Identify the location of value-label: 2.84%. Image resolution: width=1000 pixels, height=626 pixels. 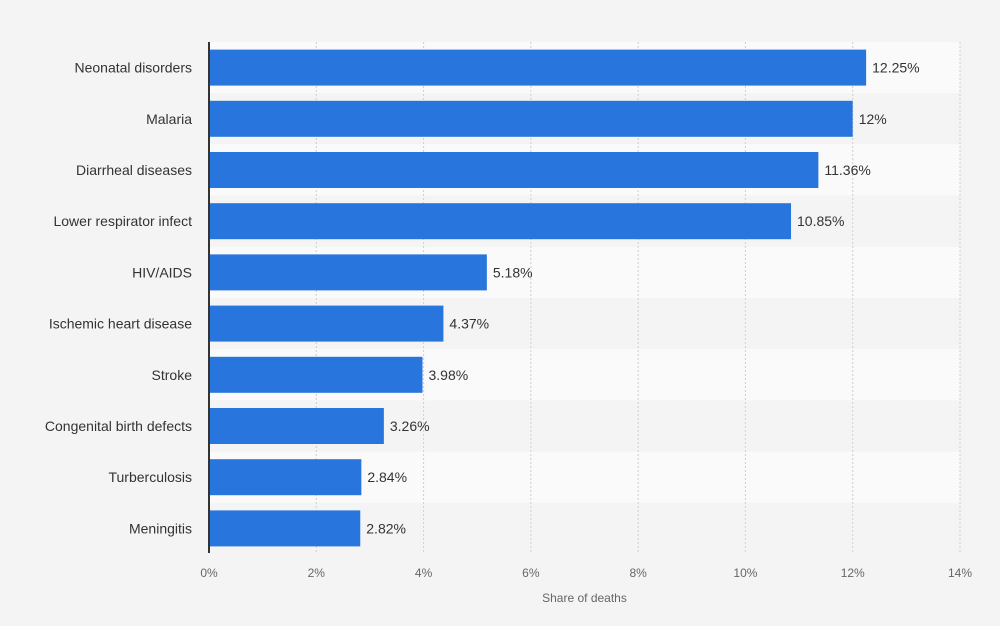
(387, 477).